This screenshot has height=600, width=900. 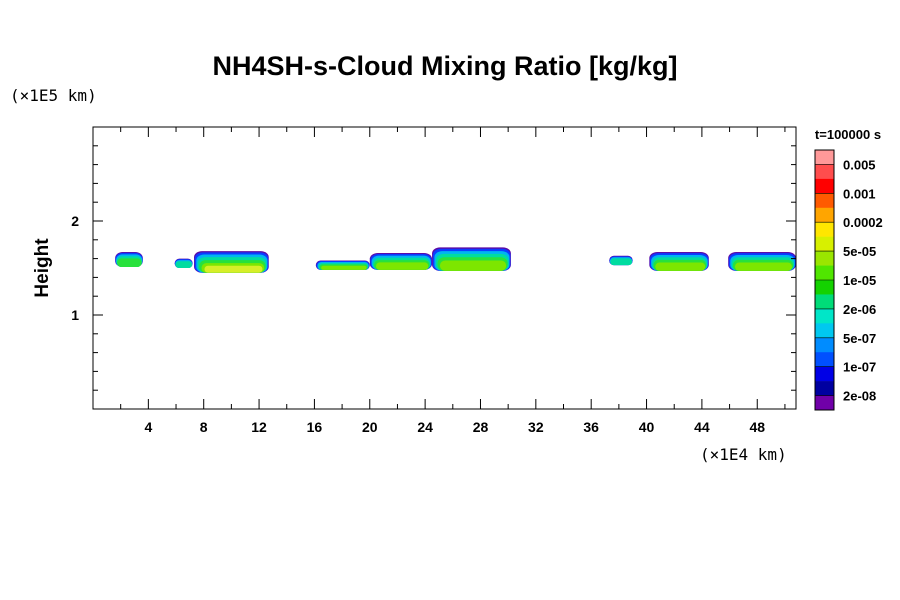 I want to click on plot-area, so click(x=455, y=260).